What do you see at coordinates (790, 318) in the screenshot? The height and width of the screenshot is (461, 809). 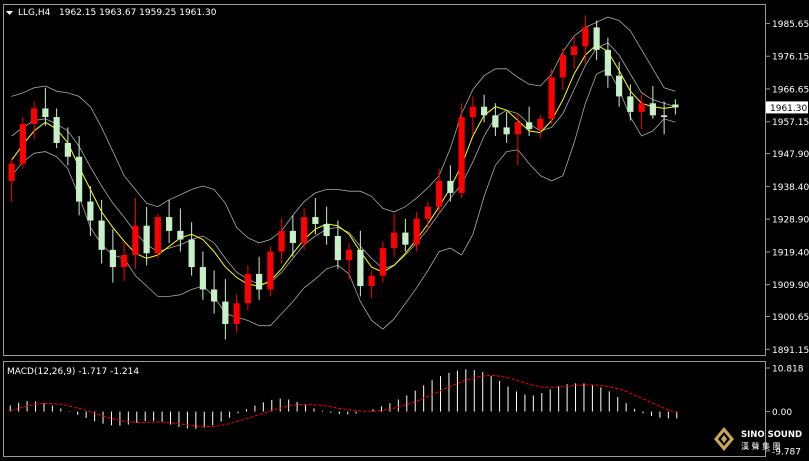 I see `price-tick-label: 1900.65` at bounding box center [790, 318].